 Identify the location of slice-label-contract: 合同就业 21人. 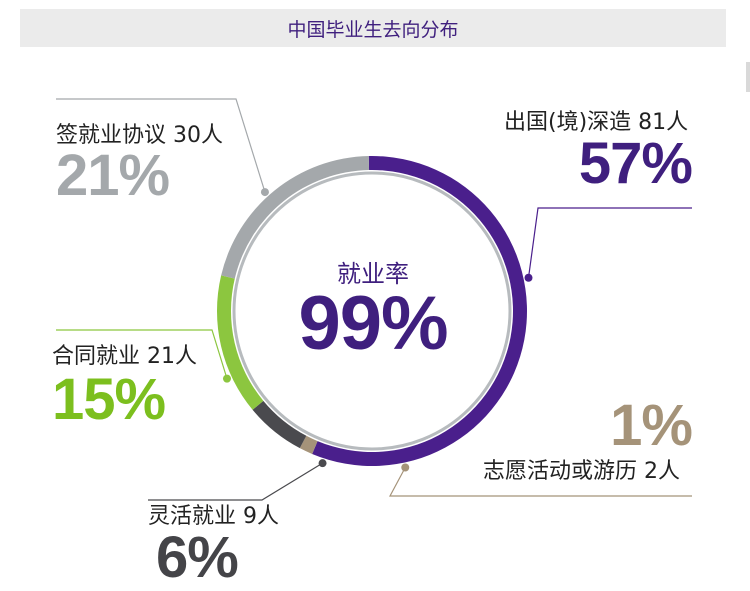
(124, 356).